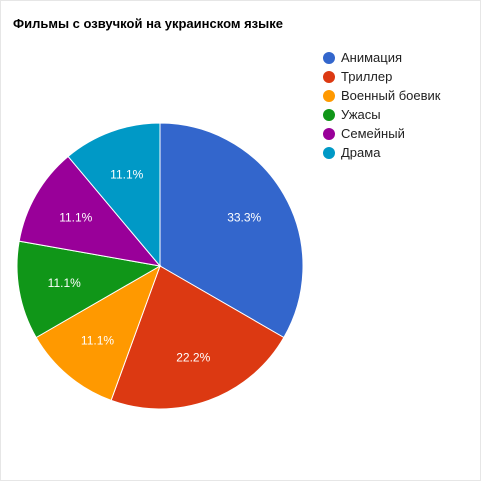 The height and width of the screenshot is (481, 481). I want to click on legend-item-1: Анимация, so click(381, 57).